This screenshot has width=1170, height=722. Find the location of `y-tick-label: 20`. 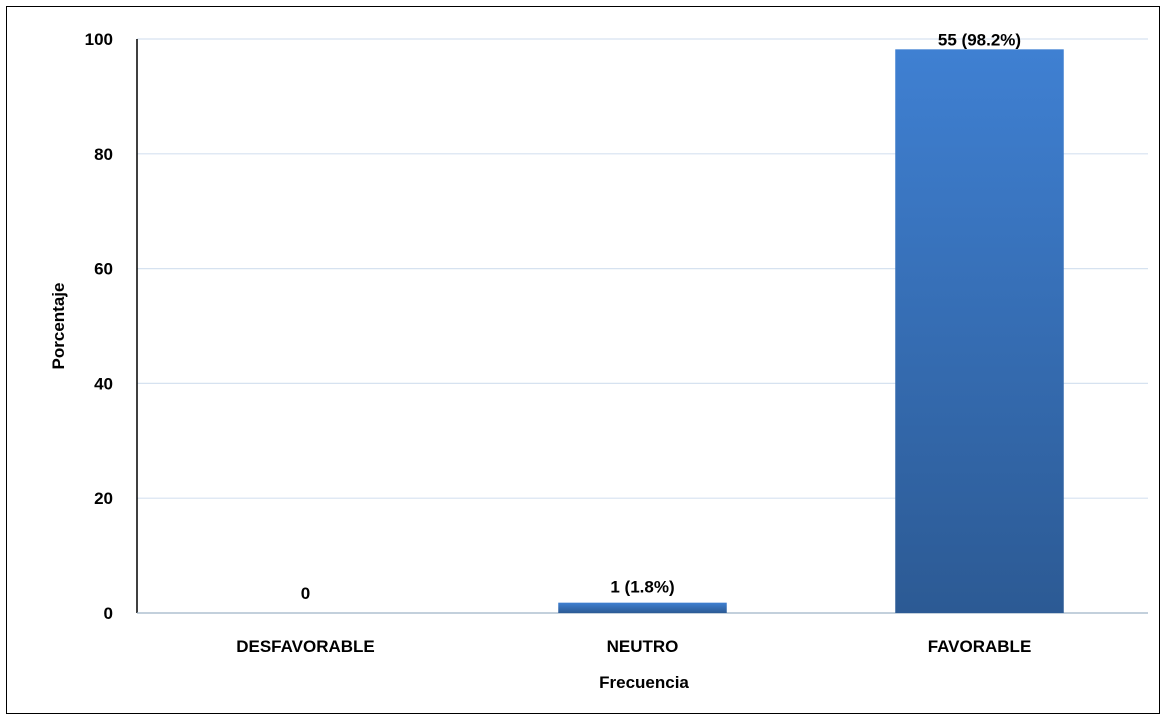

y-tick-label: 20 is located at coordinates (103, 498).